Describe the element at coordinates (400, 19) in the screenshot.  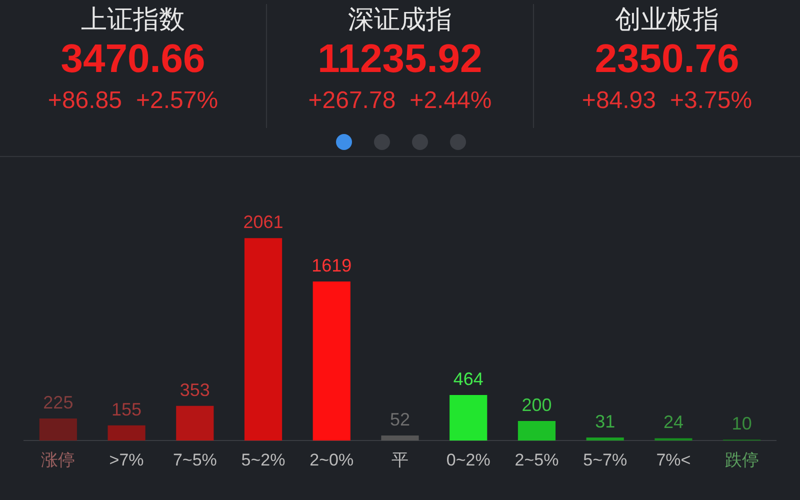
I see `text: 深证成指` at that location.